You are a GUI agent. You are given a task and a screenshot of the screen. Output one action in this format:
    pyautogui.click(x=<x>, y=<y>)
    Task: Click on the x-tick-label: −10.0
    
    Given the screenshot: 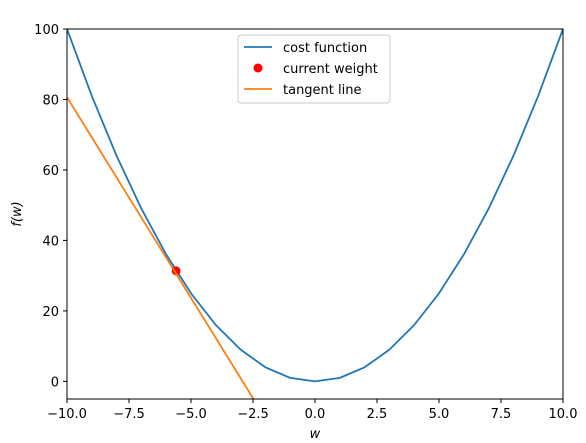 What is the action you would take?
    pyautogui.click(x=67, y=414)
    